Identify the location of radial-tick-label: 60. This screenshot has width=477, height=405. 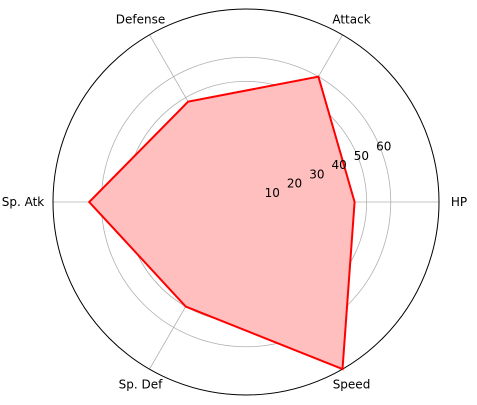
(383, 147).